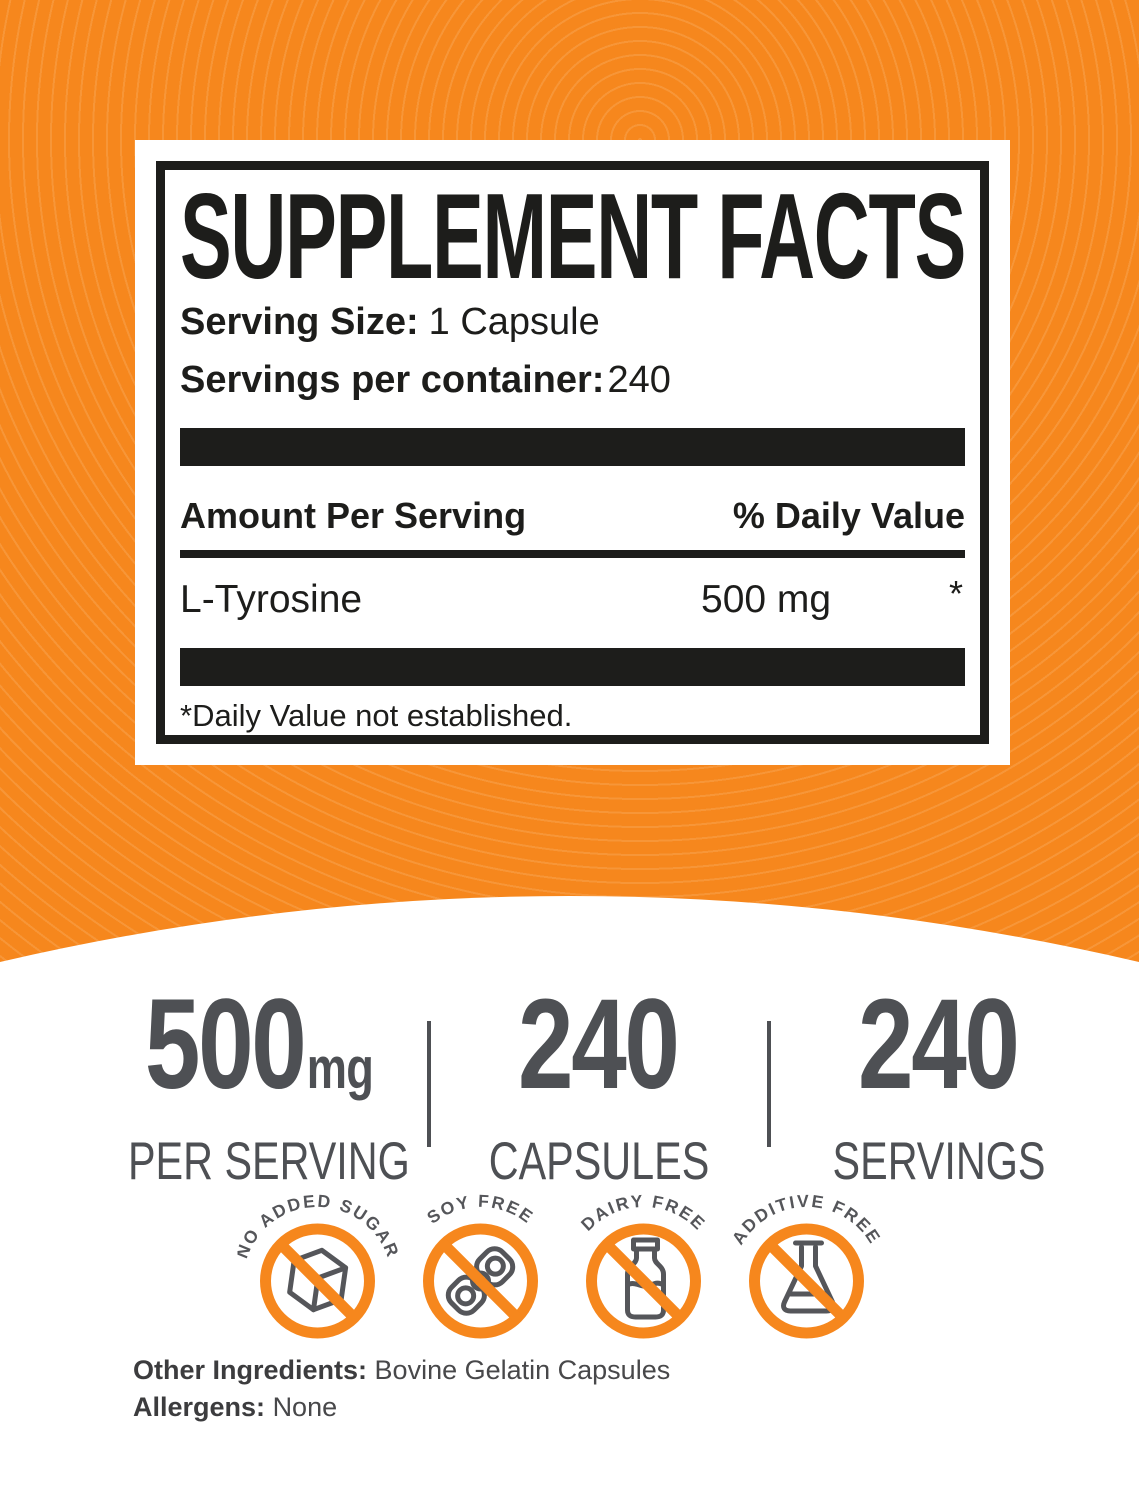 The width and height of the screenshot is (1139, 1500). What do you see at coordinates (939, 1161) in the screenshot?
I see `stat-label: SERVINGS` at bounding box center [939, 1161].